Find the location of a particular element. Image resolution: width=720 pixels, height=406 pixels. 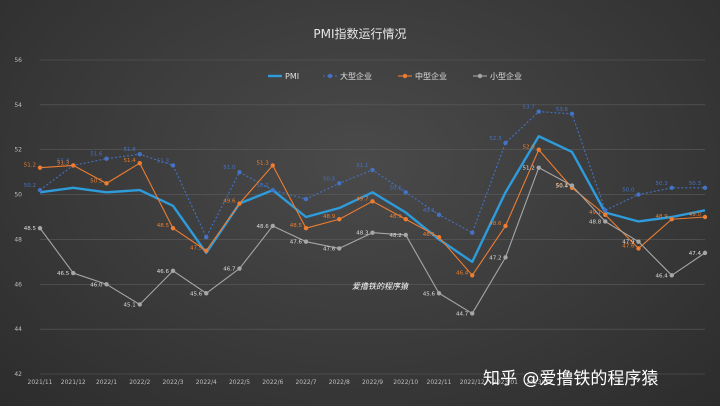

data-label: 47.5 is located at coordinates (196, 249).